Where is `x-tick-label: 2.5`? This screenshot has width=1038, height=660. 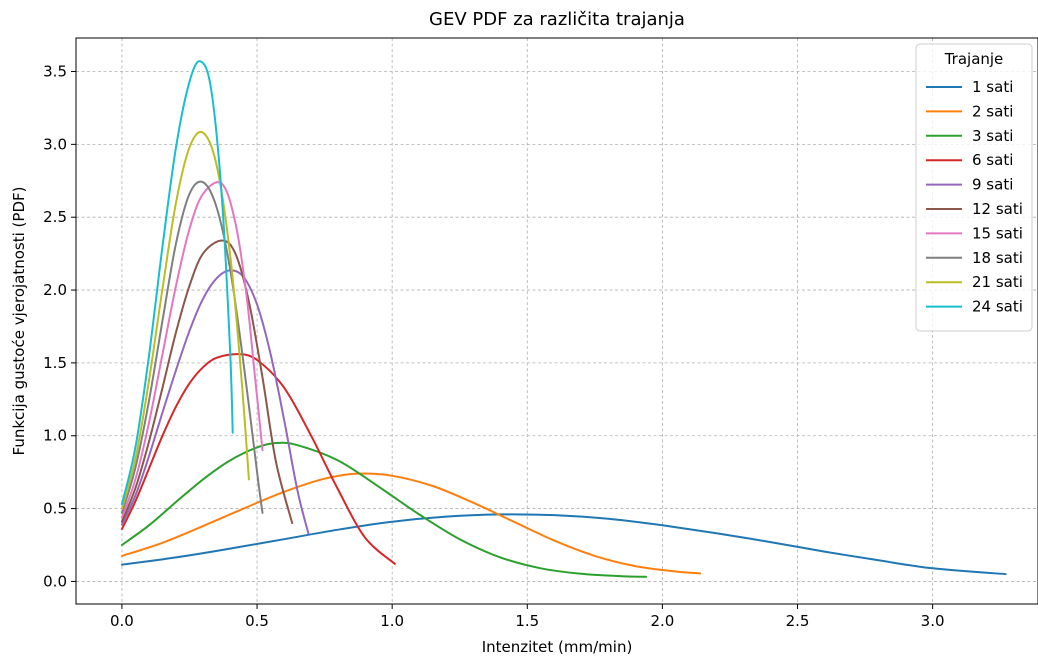 x-tick-label: 2.5 is located at coordinates (798, 621).